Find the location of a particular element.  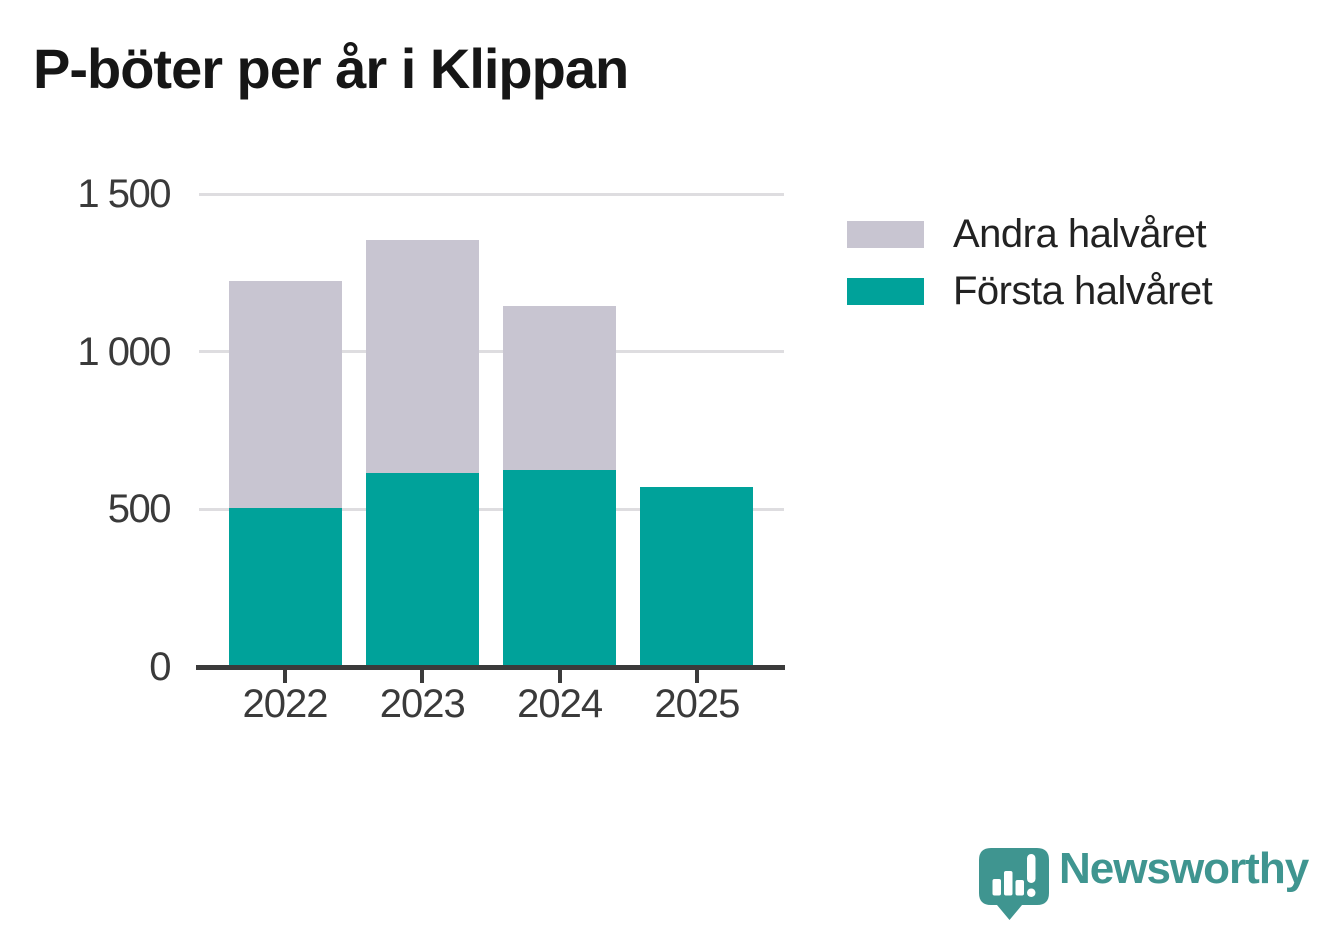

legend-label-andra-halvaret: Andra halvåret is located at coordinates (1080, 233).